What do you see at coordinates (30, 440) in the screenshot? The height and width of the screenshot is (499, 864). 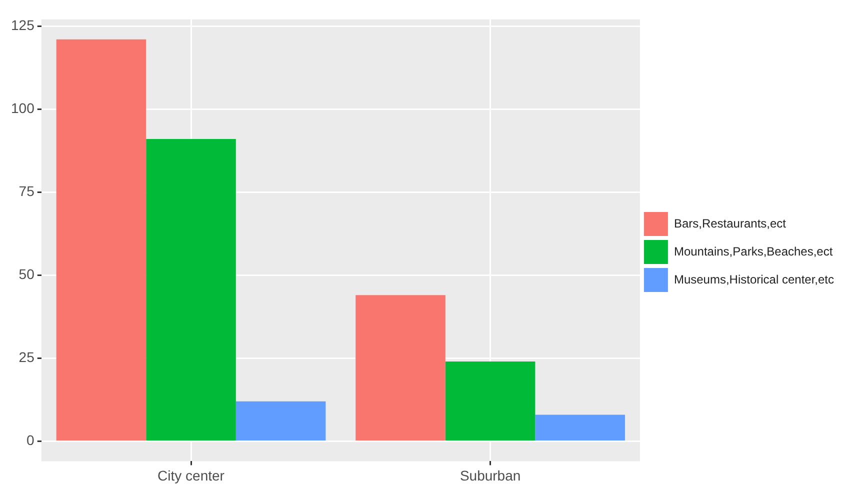 I see `y-tick-label: 0` at bounding box center [30, 440].